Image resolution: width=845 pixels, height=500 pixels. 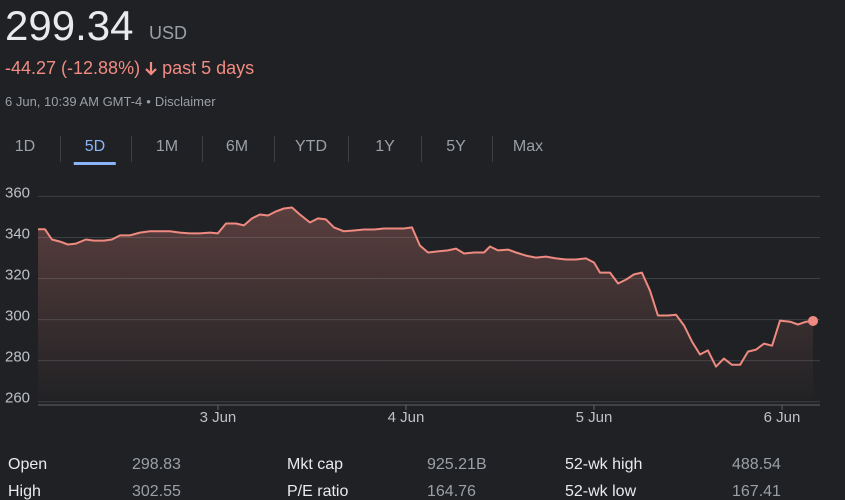 I want to click on y-tick-label: 280, so click(x=17, y=357).